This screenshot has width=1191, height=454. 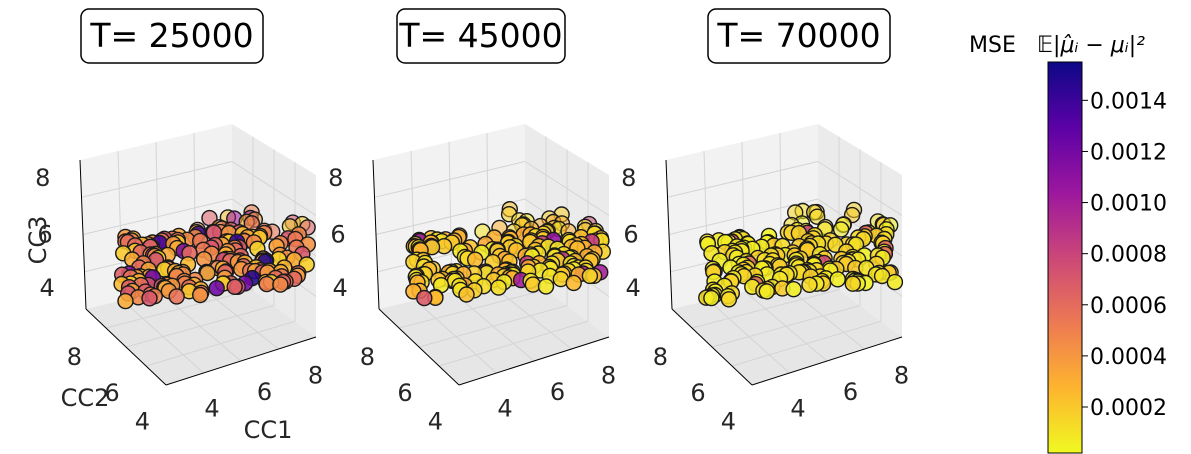 I want to click on panel-title: T= 25000, so click(x=171, y=35).